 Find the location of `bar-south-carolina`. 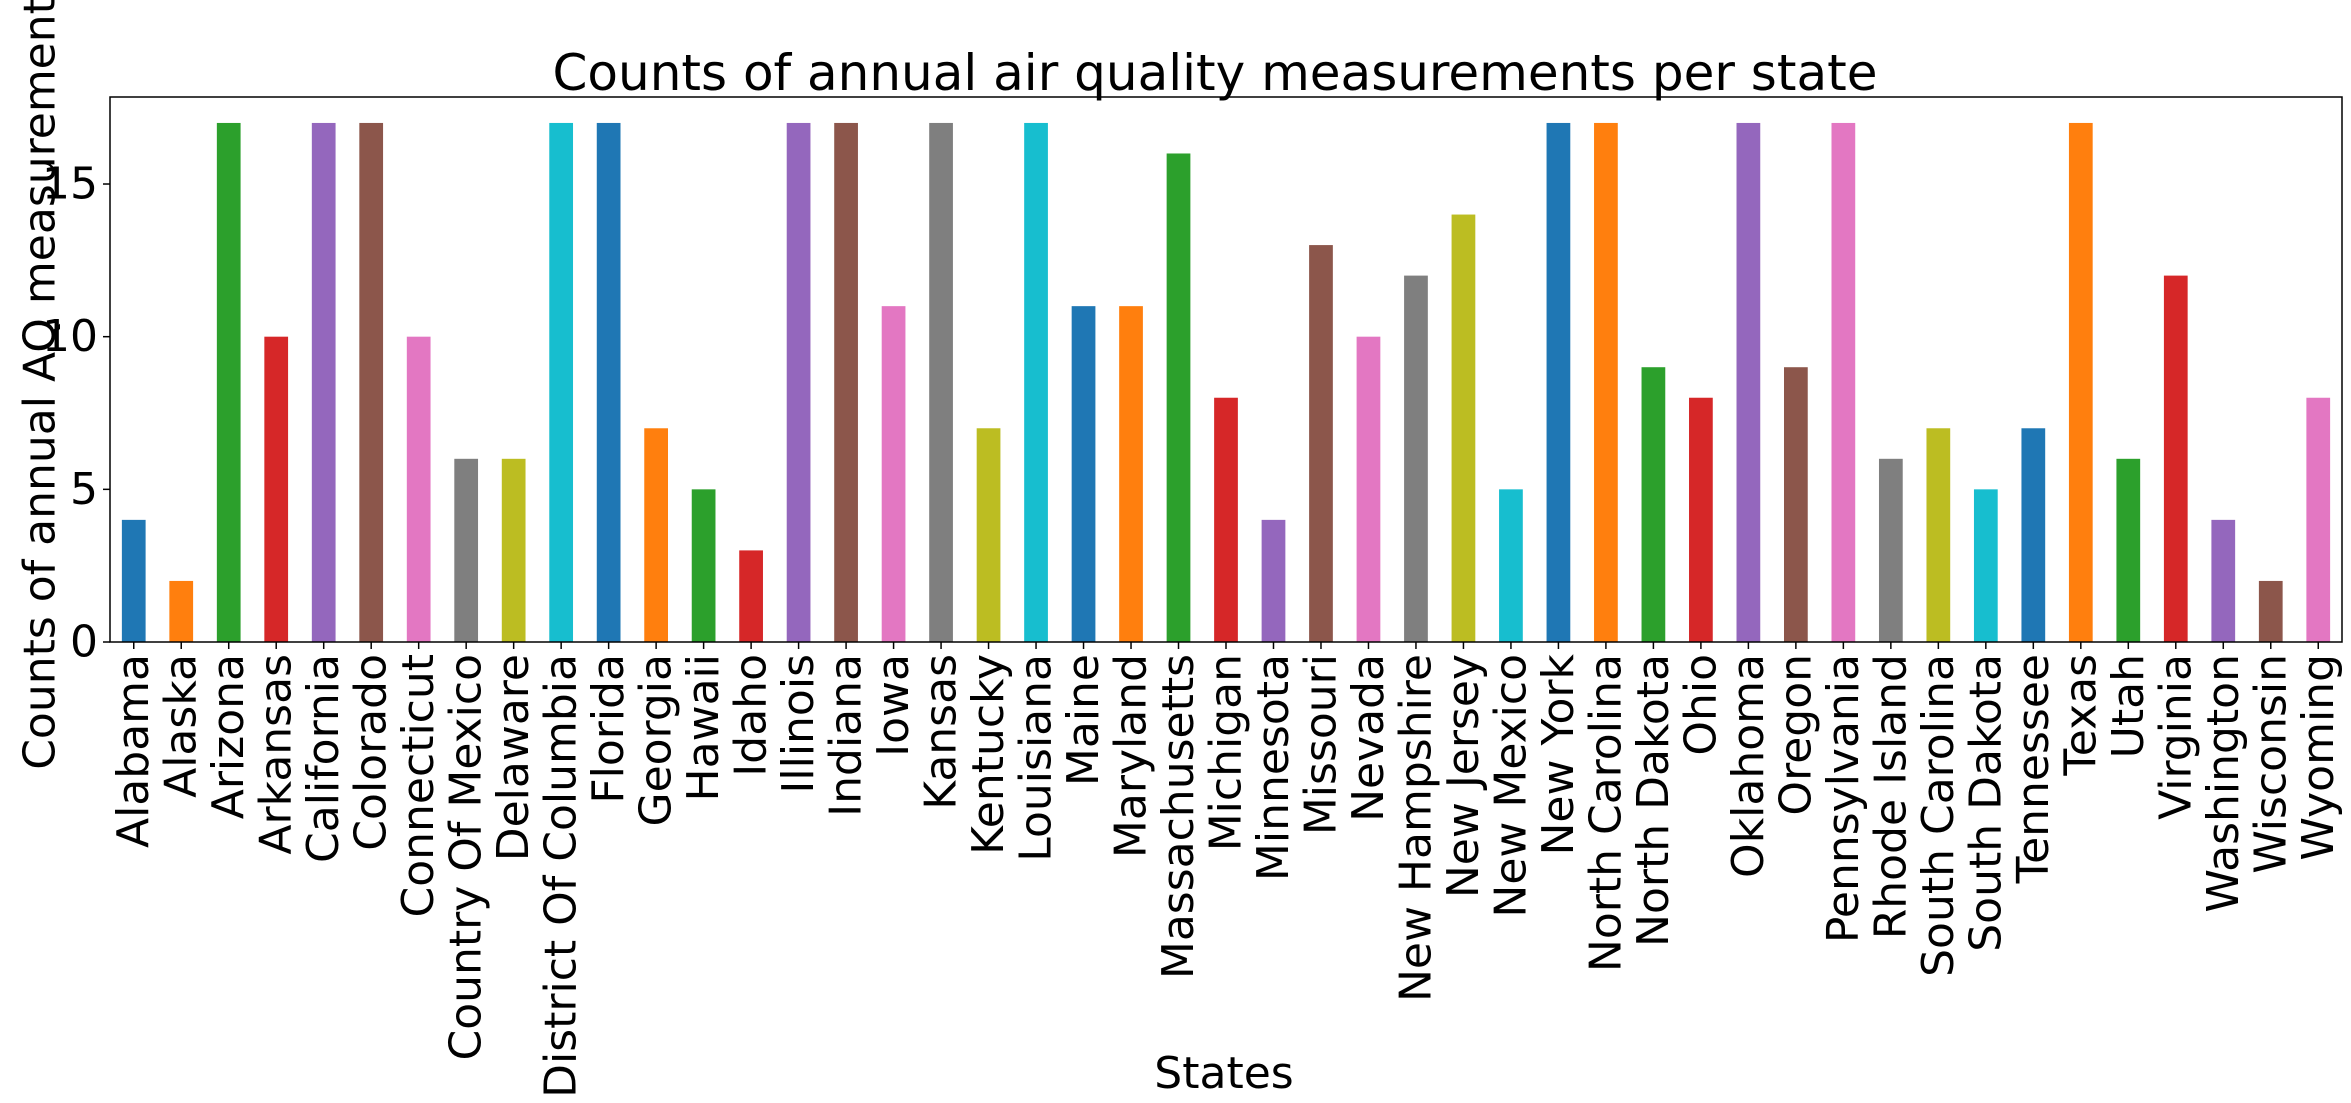

bar-south-carolina is located at coordinates (1938, 535).